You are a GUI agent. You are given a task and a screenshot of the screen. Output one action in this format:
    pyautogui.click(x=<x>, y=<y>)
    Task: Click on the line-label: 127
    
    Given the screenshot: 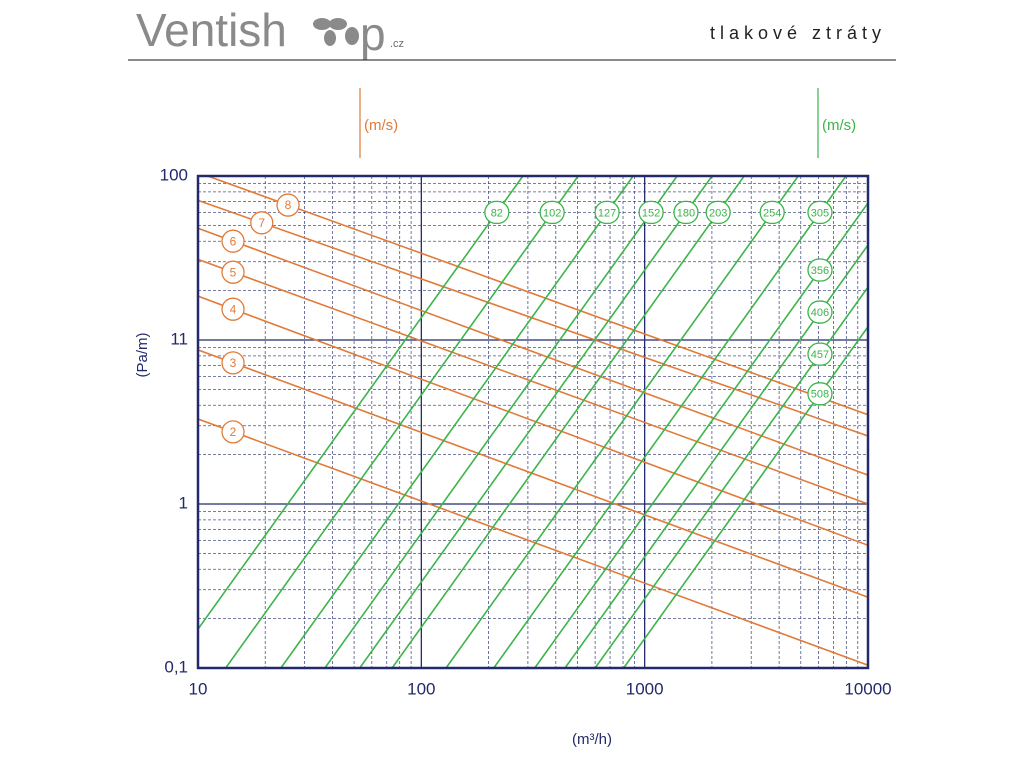 What is the action you would take?
    pyautogui.click(x=607, y=213)
    